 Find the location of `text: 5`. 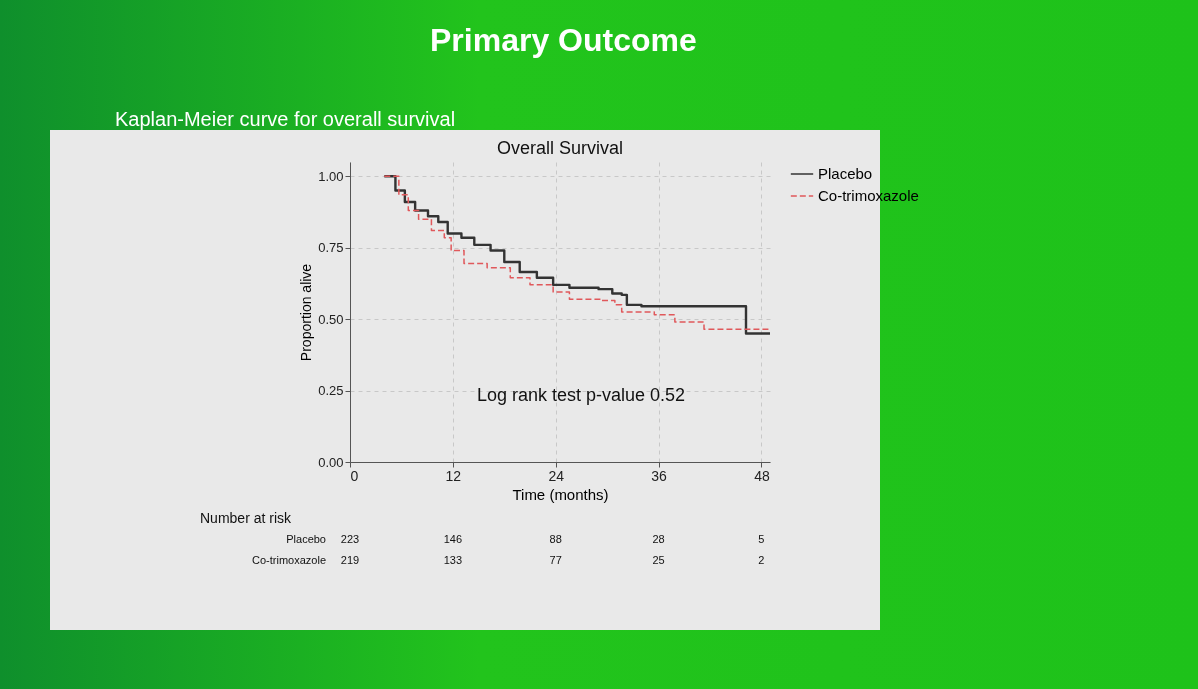

text: 5 is located at coordinates (761, 538).